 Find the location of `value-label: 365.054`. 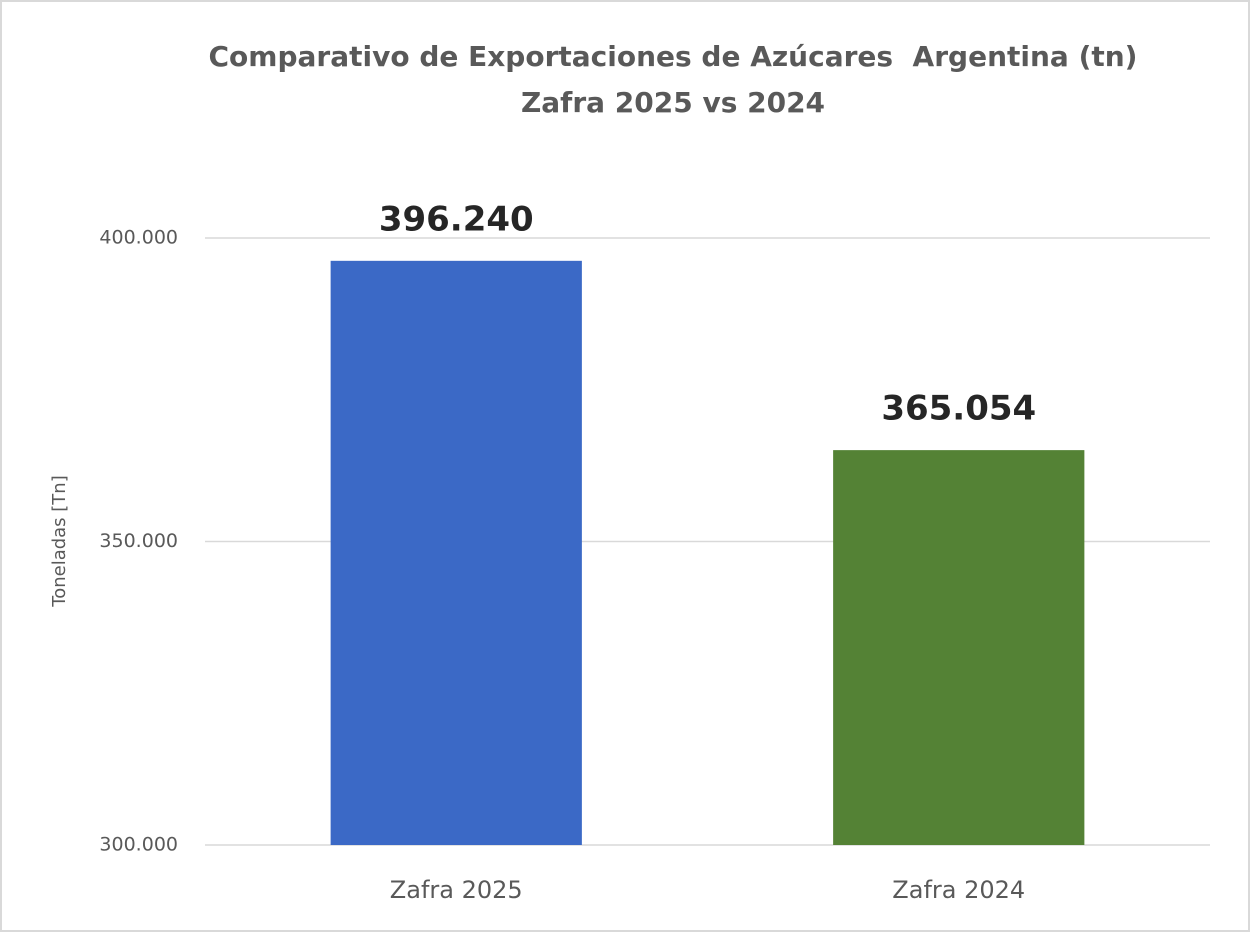

value-label: 365.054 is located at coordinates (958, 409).